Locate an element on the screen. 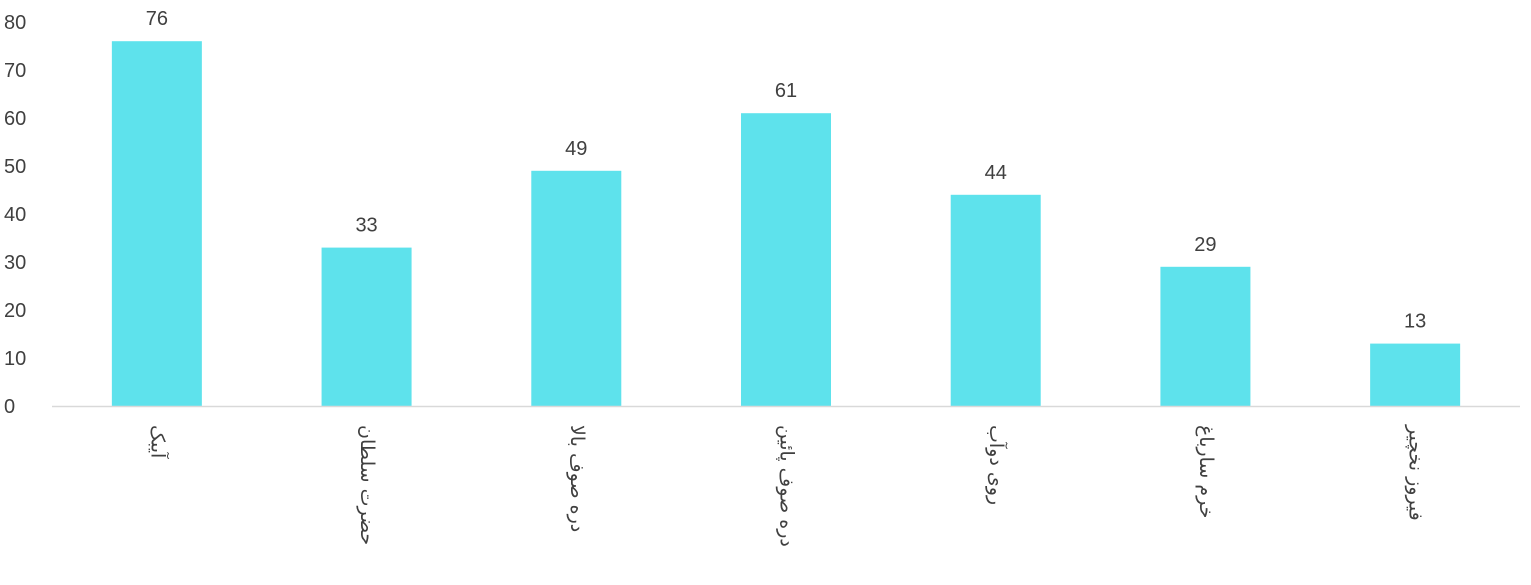 This screenshot has height=585, width=1531. y-tick-label: 40 is located at coordinates (15, 215).